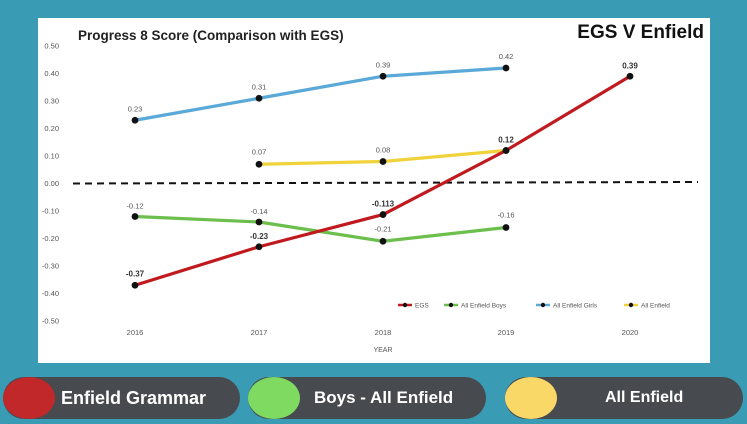  Describe the element at coordinates (575, 306) in the screenshot. I see `legend-label: All Enfield Girls` at that location.